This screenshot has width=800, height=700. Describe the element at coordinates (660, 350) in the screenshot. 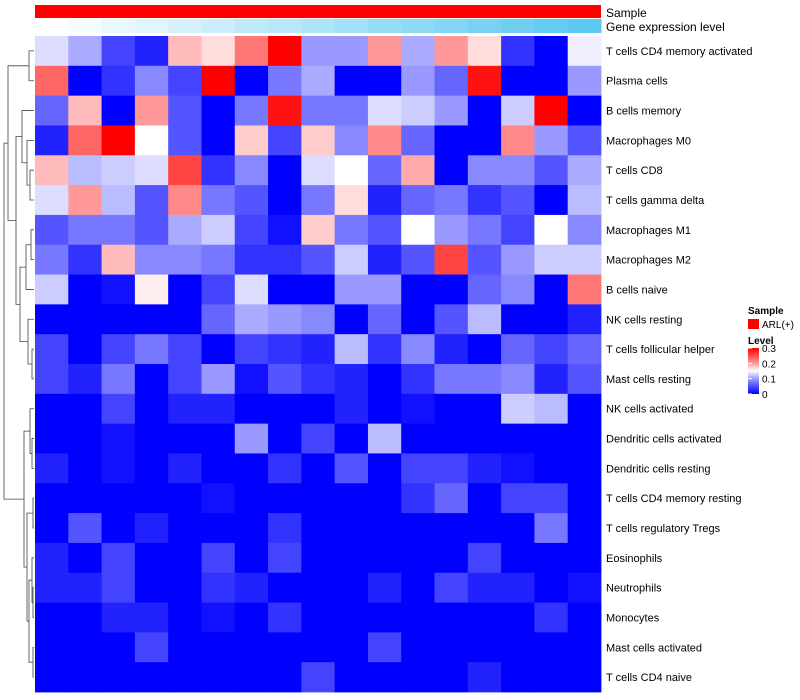

I see `row-label: T cells follicular helper` at that location.